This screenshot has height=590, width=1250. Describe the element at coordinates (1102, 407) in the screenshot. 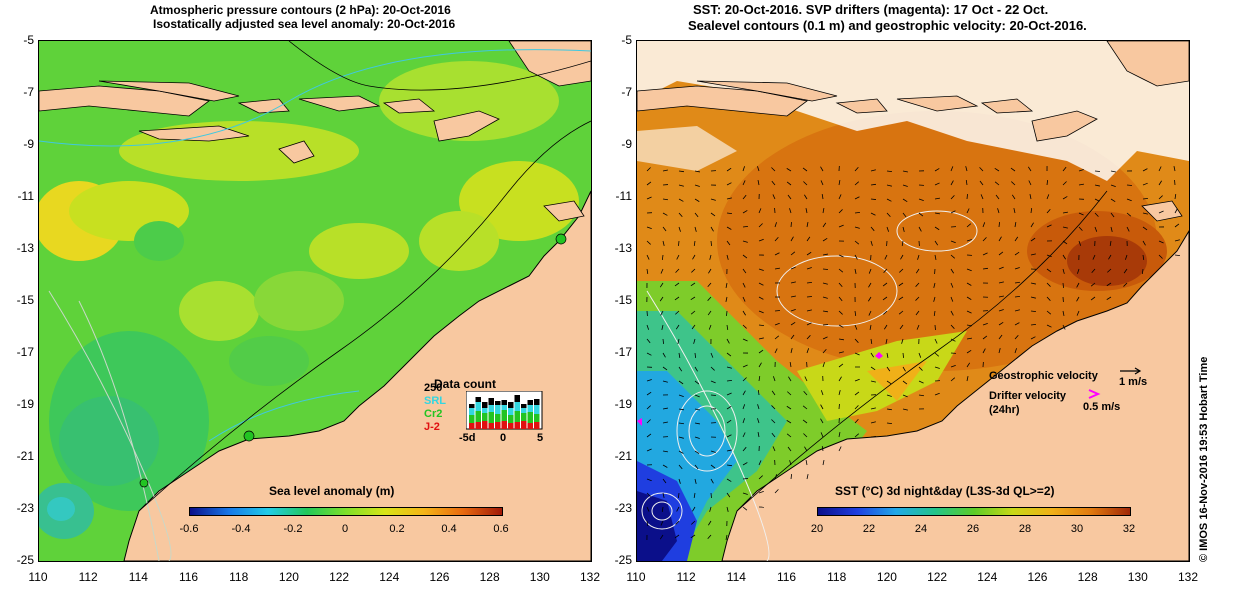

I see `drifter-scale-label: 0.5 m/s` at that location.